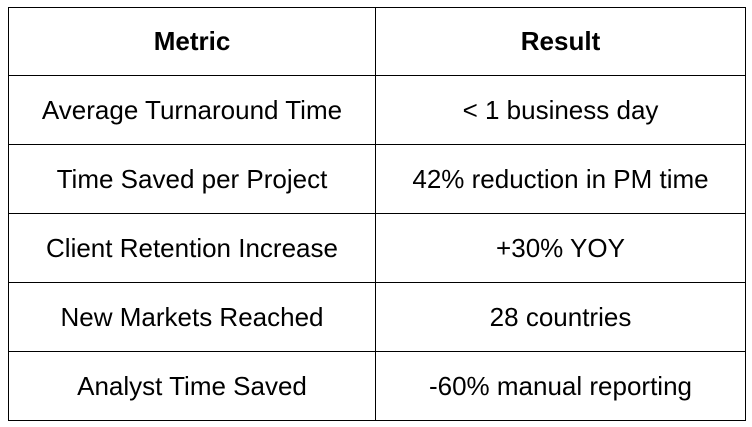 This screenshot has width=752, height=427. Describe the element at coordinates (192, 386) in the screenshot. I see `metric-cell: Analyst Time Saved` at that location.